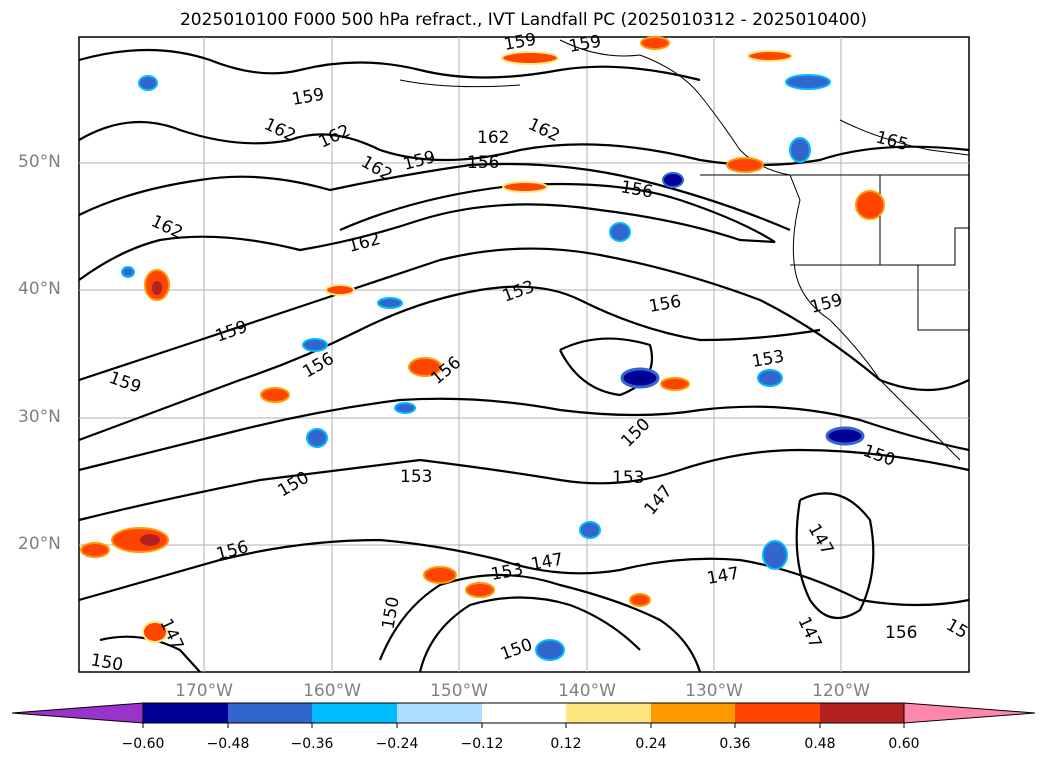 The height and width of the screenshot is (765, 1047). I want to click on colorbar, so click(523, 715).